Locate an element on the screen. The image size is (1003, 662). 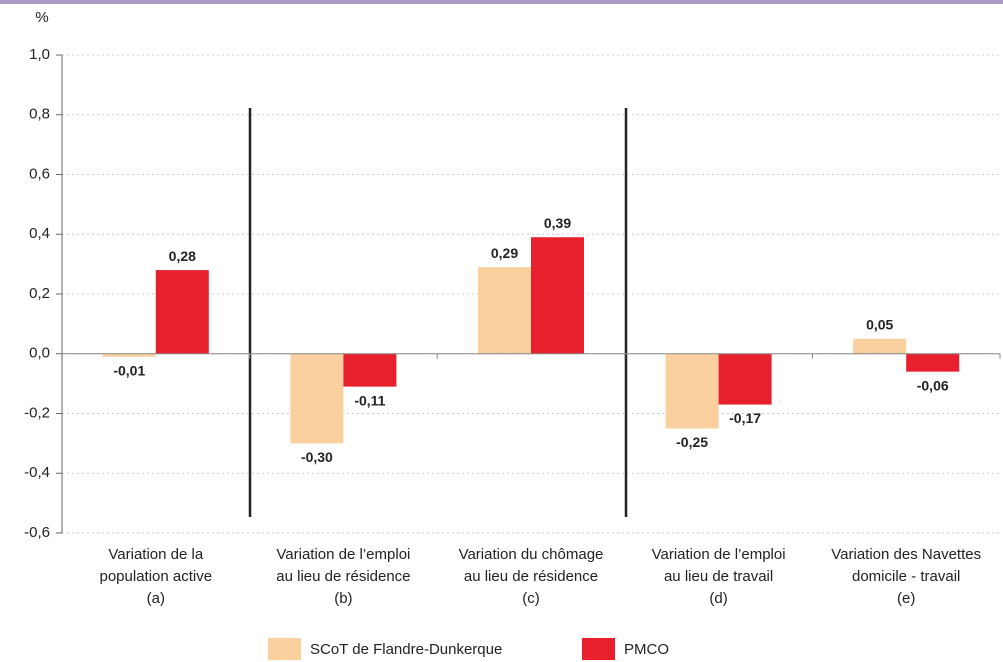
x-tick-label: (c) is located at coordinates (531, 598).